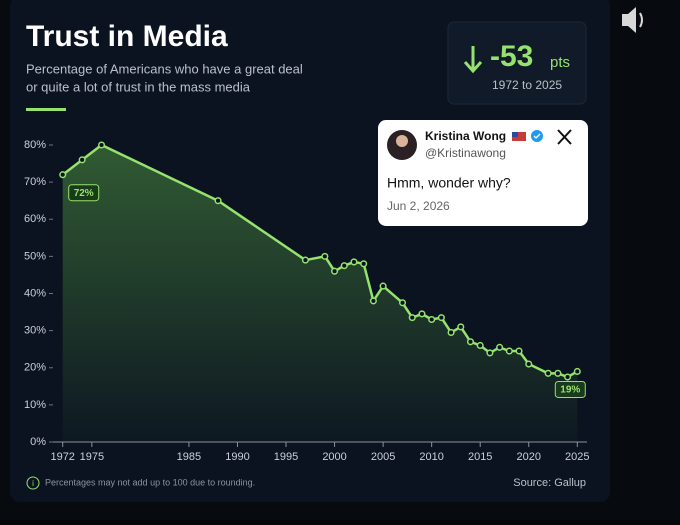  I want to click on mute-icon, so click(632, 20).